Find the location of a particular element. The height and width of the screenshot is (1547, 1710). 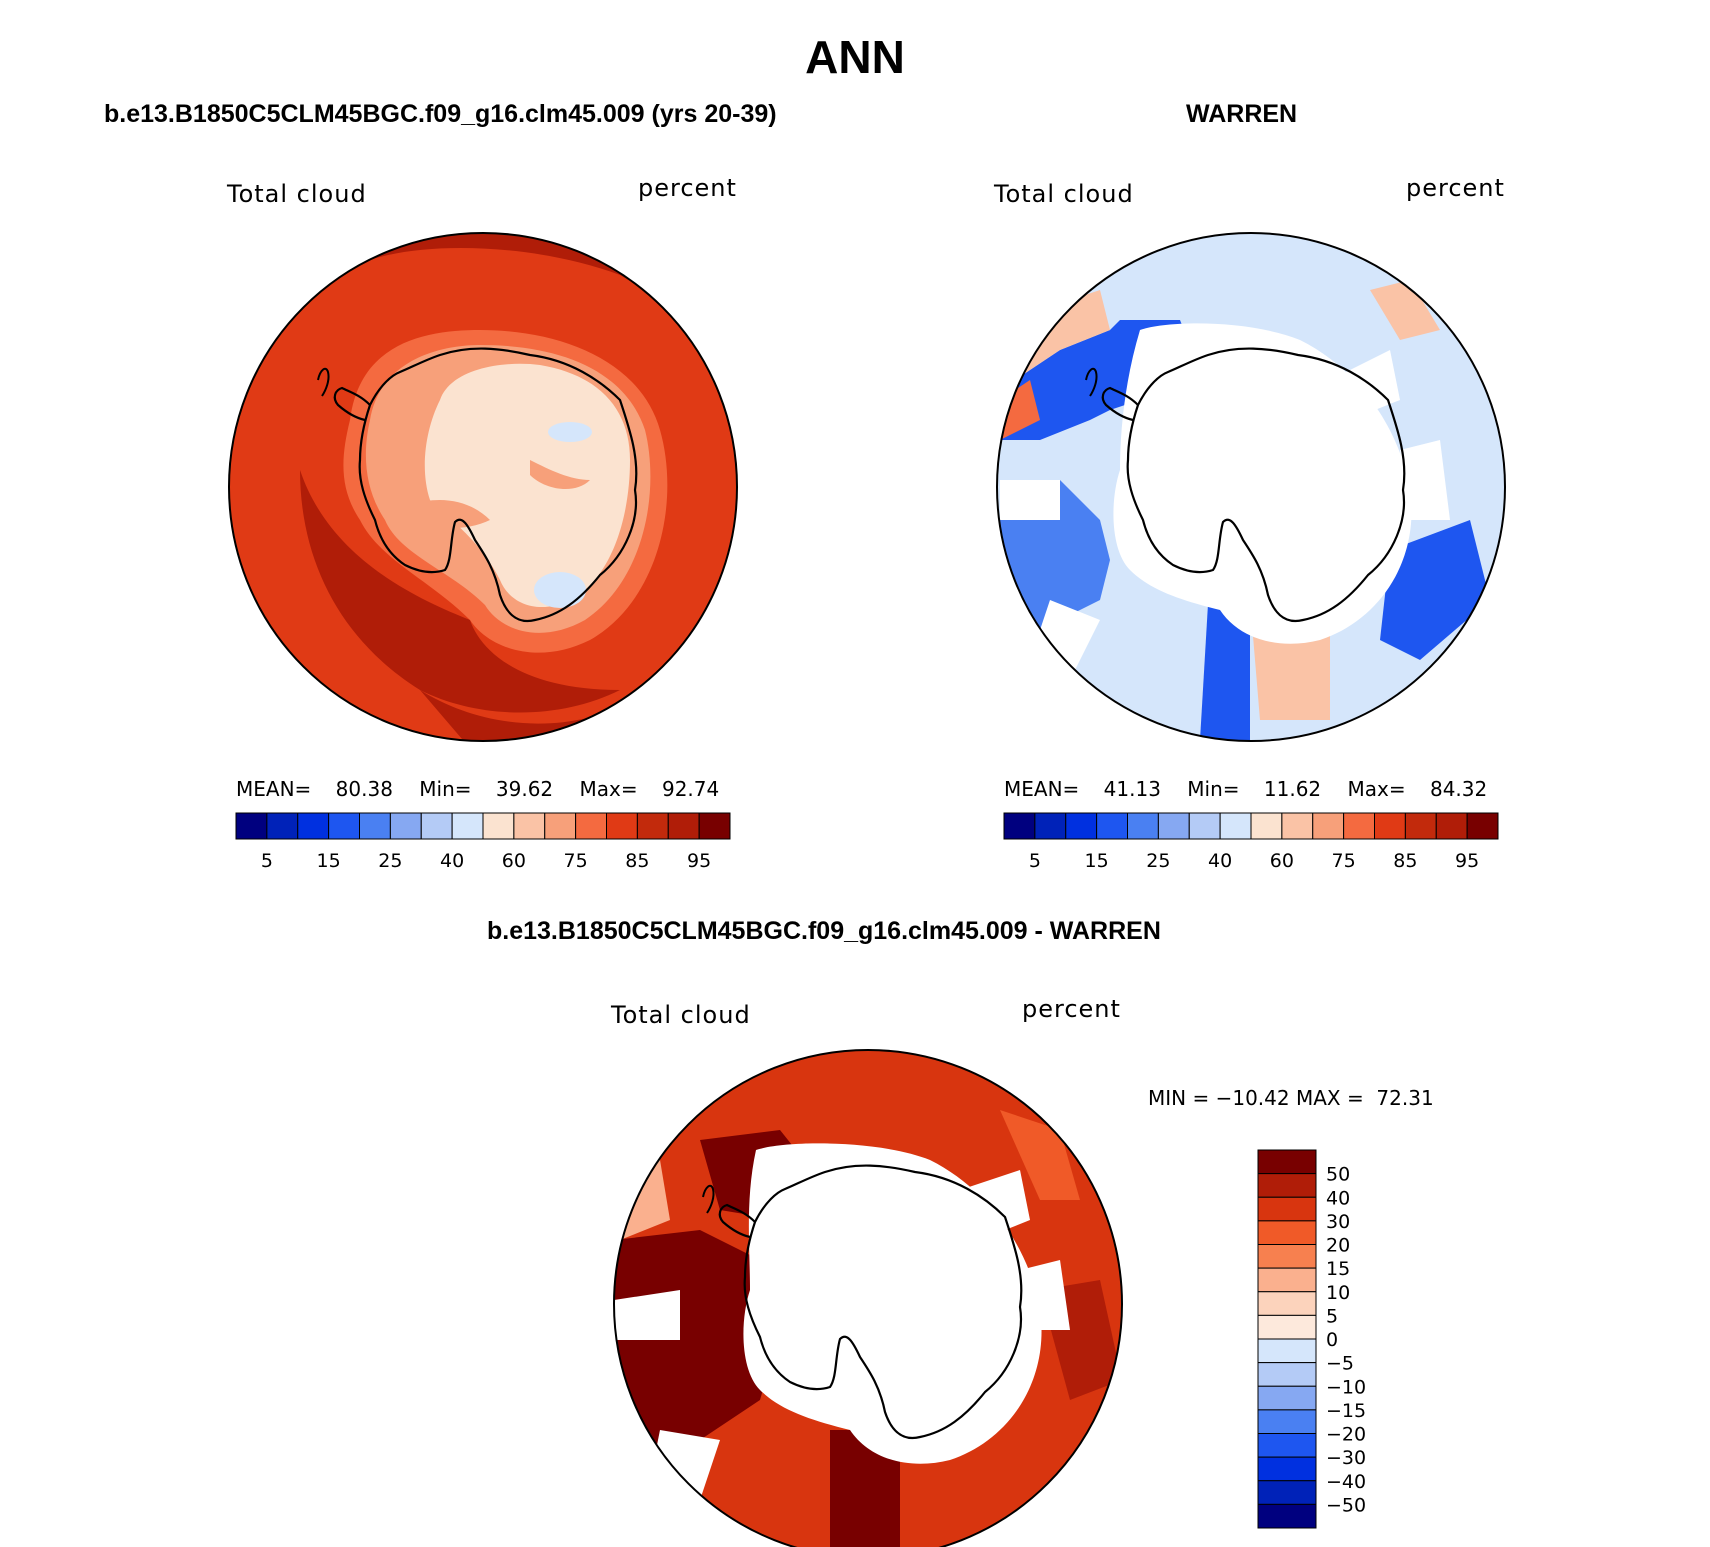

obs-map is located at coordinates (1251, 487).